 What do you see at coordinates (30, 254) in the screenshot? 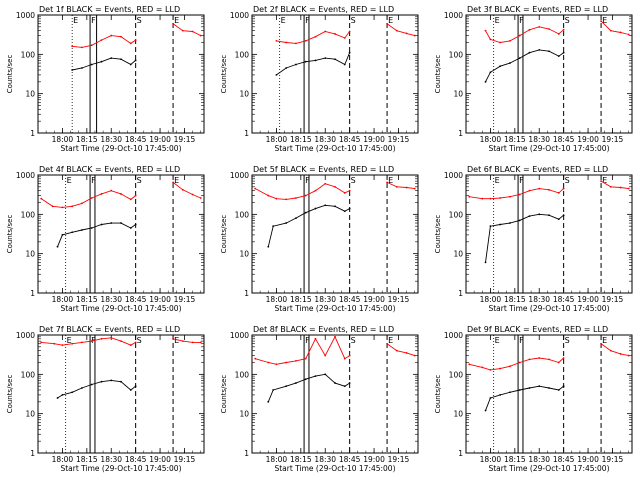
I see `y-tick-label: 10` at bounding box center [30, 254].